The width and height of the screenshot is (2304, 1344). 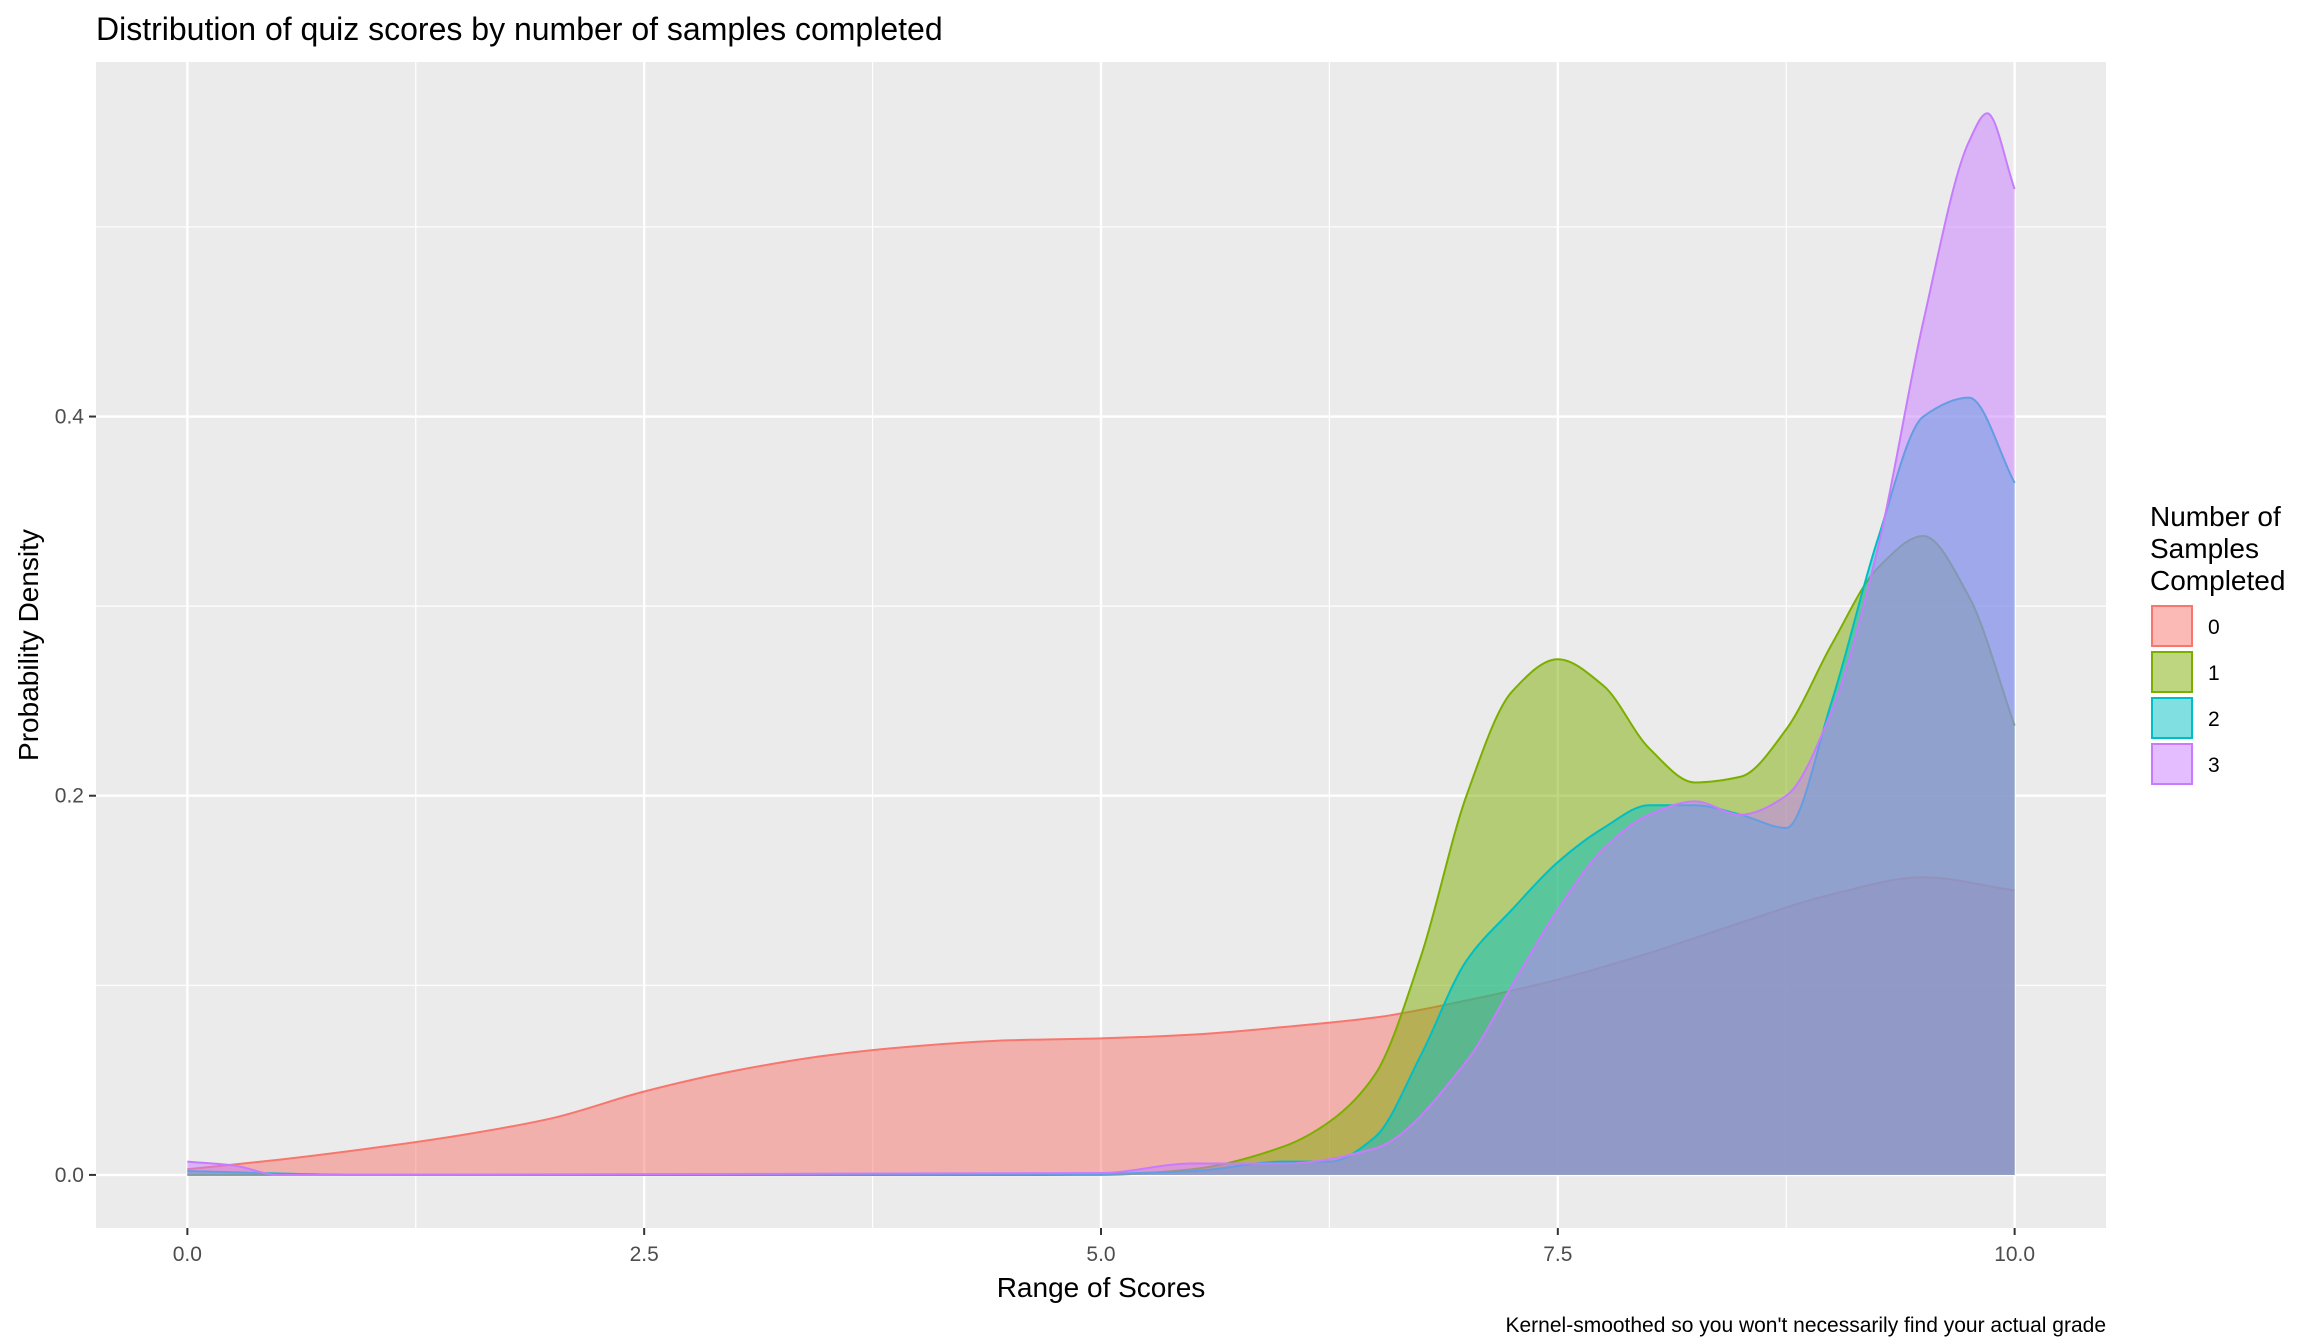 I want to click on legend: Number of Samples Completed 0 1 2 3, so click(x=2217, y=643).